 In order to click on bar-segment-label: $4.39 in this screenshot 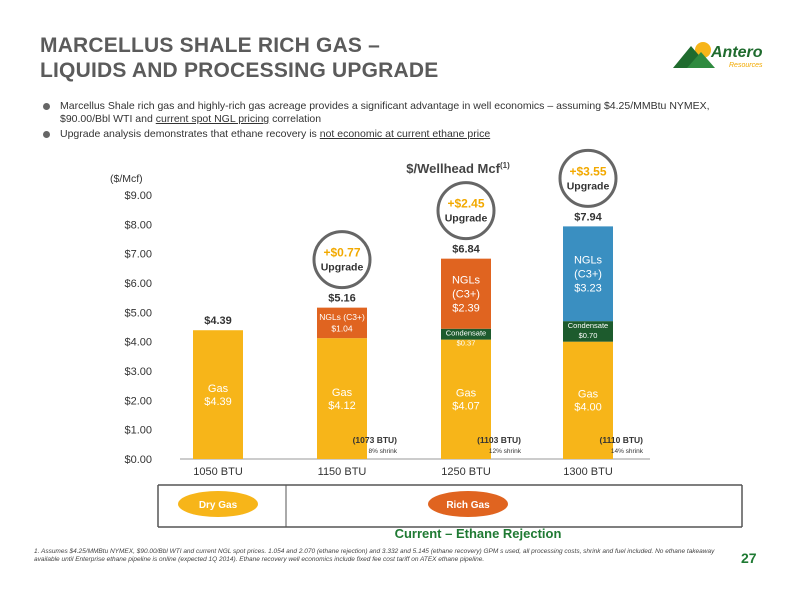, I will do `click(218, 402)`.